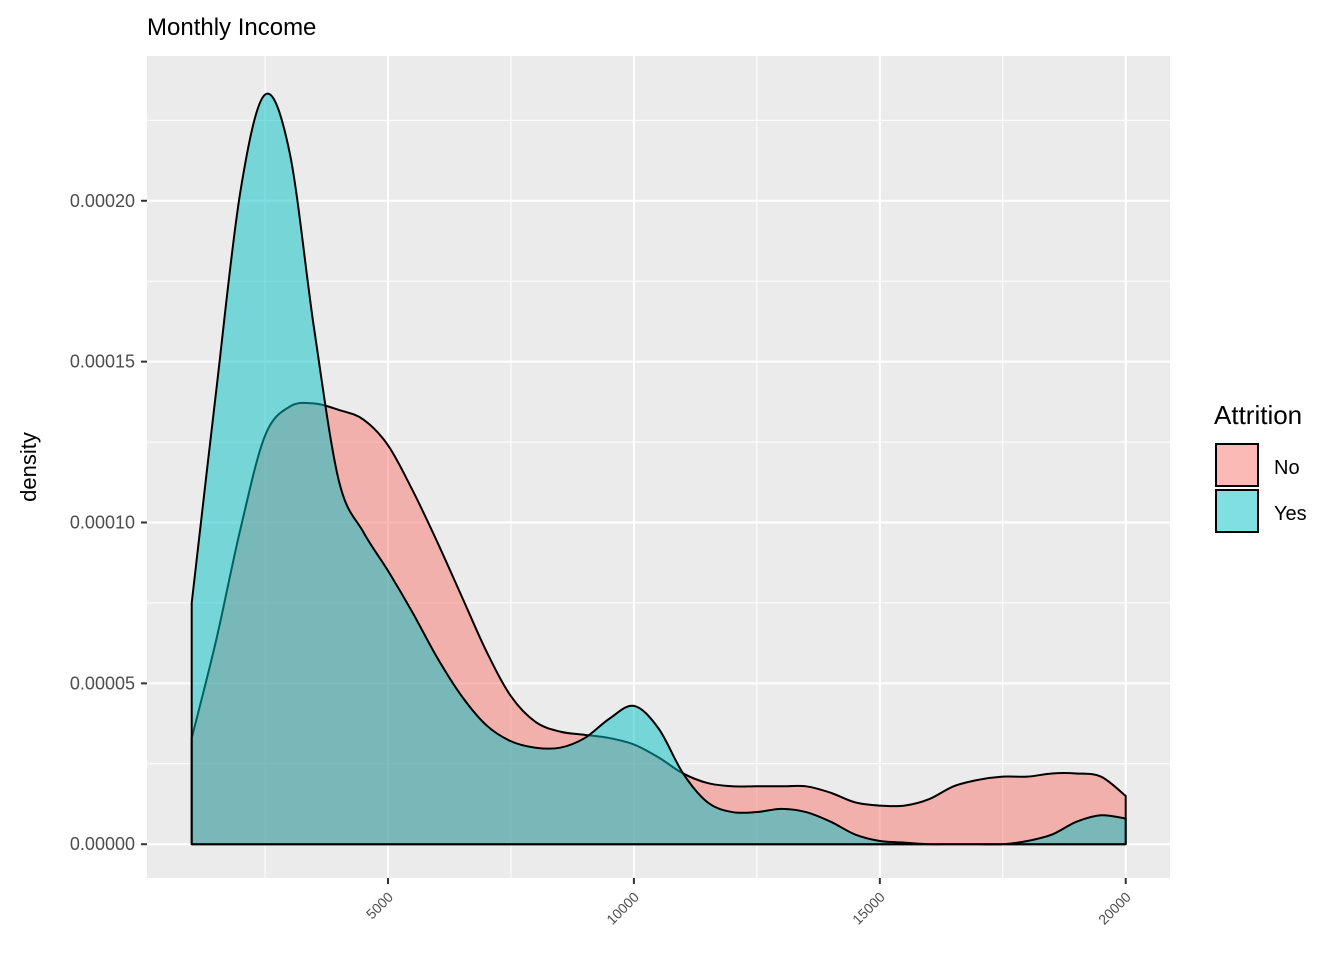 The image size is (1344, 960). What do you see at coordinates (102, 522) in the screenshot?
I see `y-tick-label: 0.00010` at bounding box center [102, 522].